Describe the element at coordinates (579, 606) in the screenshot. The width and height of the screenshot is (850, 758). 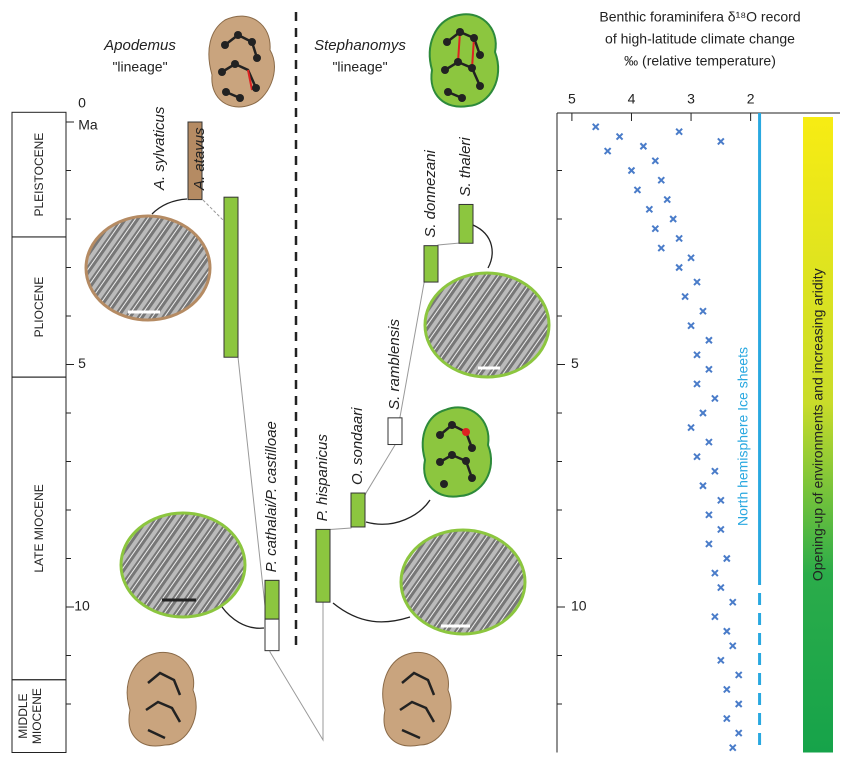
I see `y-tick-label: 10` at that location.